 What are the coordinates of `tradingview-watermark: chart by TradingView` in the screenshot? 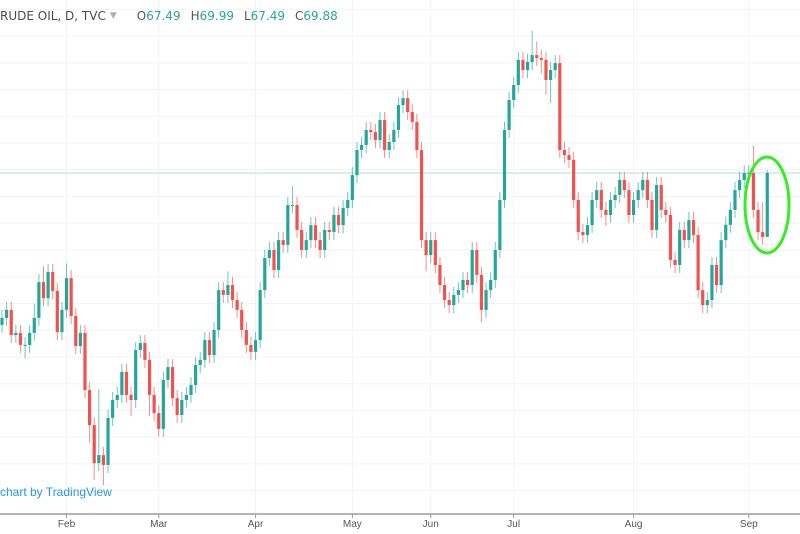 It's located at (56, 492).